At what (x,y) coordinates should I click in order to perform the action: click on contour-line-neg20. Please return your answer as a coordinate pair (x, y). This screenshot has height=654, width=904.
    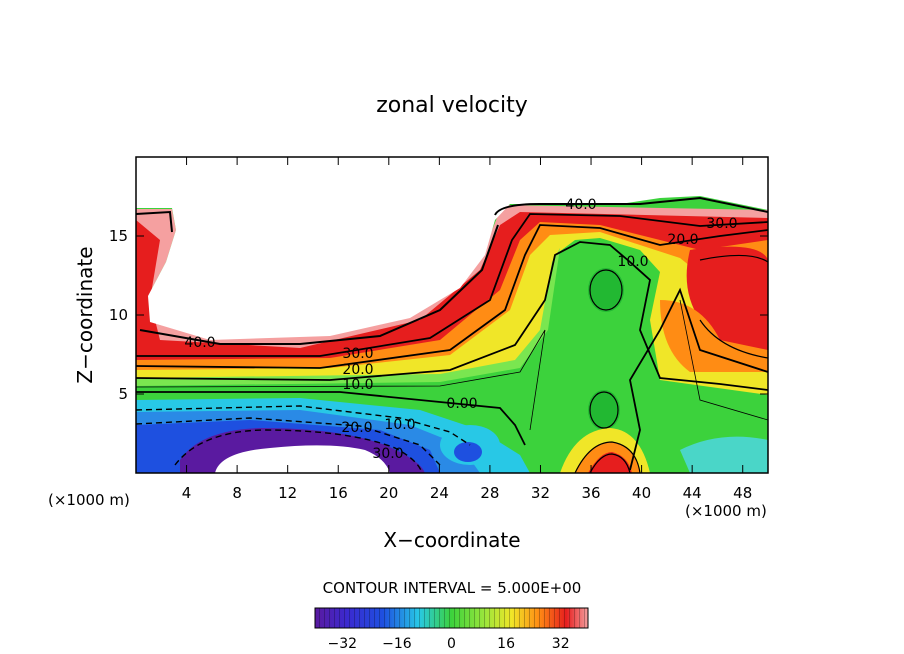
    Looking at the image, I should click on (288, 441).